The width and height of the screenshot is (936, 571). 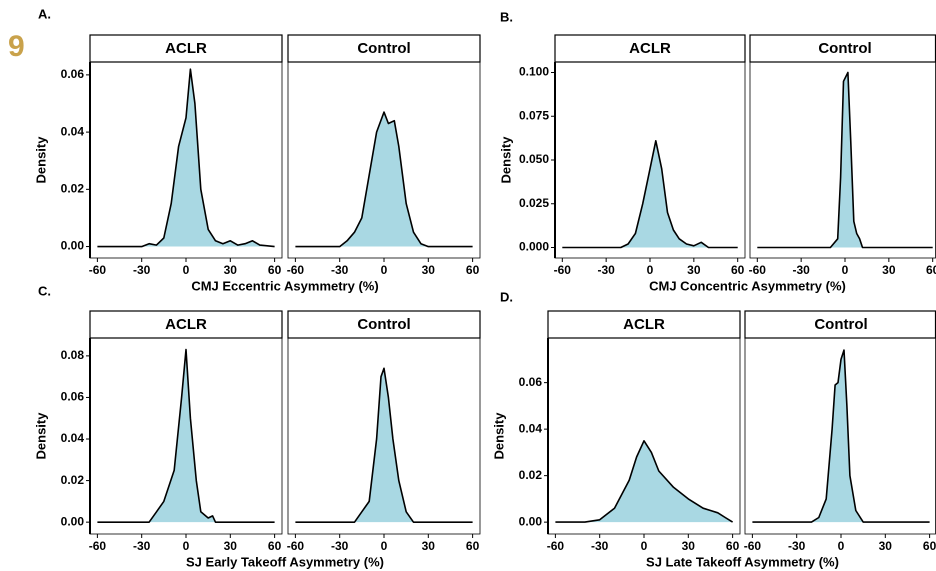 What do you see at coordinates (534, 72) in the screenshot?
I see `y-tick-label: 0.100` at bounding box center [534, 72].